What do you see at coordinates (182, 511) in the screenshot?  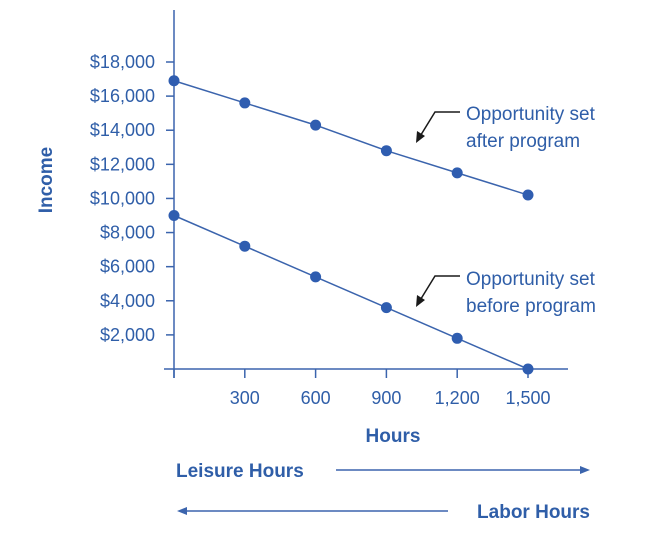 I see `labor-arrowhead` at bounding box center [182, 511].